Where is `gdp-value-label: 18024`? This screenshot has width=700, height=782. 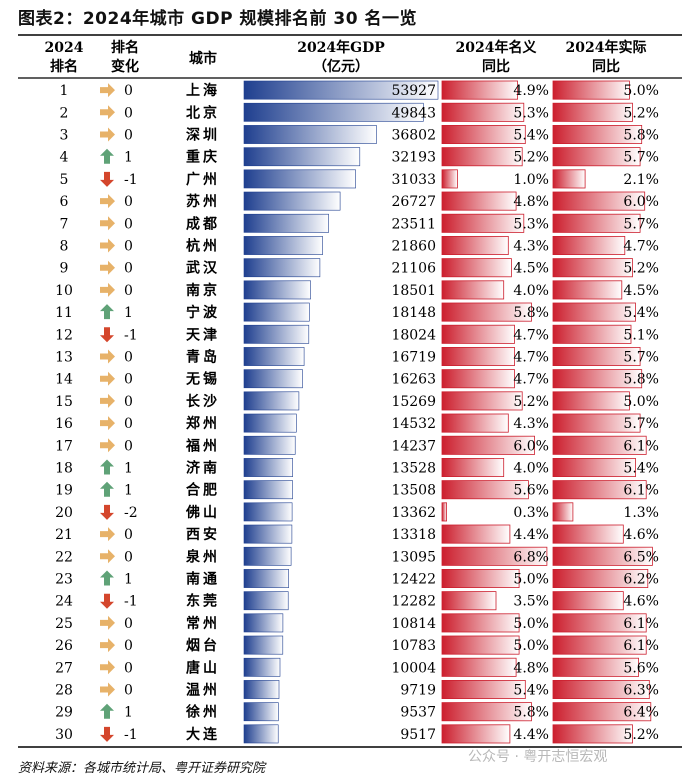
gdp-value-label: 18024 is located at coordinates (413, 335).